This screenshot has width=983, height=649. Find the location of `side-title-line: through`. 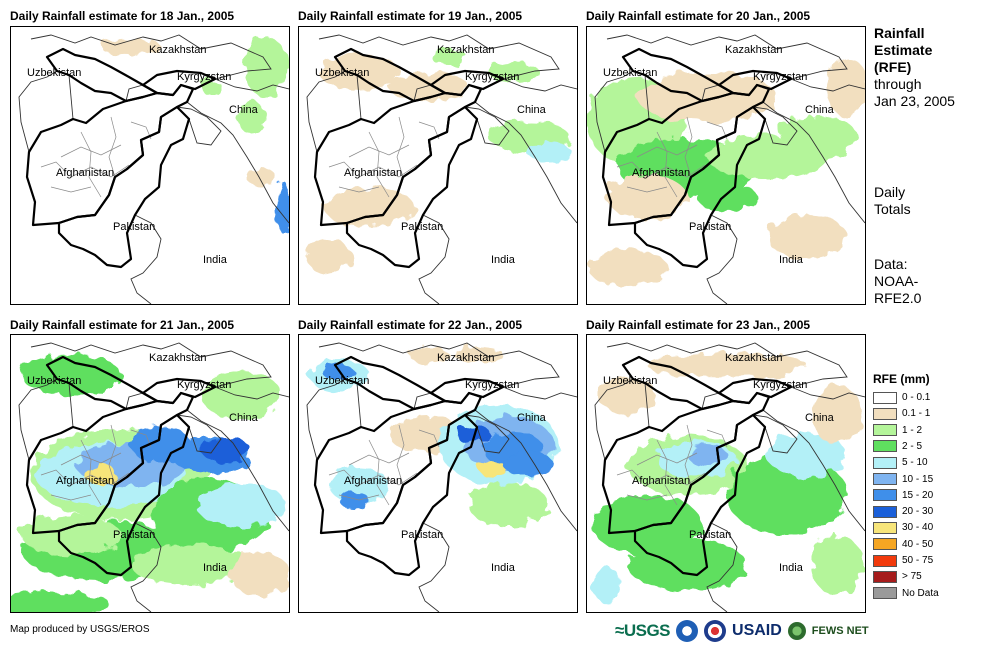

side-title-line: through is located at coordinates (898, 84).